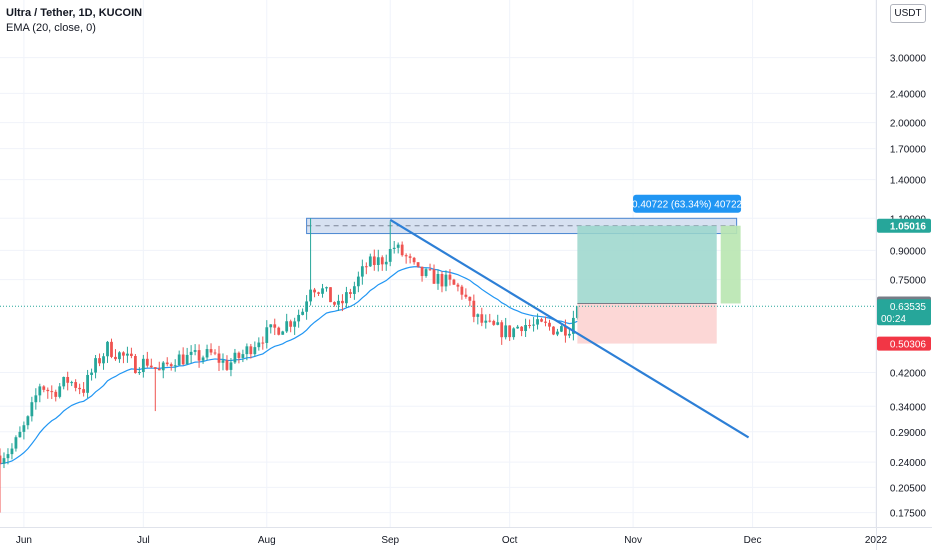 This screenshot has width=932, height=550. What do you see at coordinates (908, 407) in the screenshot?
I see `y-tick-label: 0.34000` at bounding box center [908, 407].